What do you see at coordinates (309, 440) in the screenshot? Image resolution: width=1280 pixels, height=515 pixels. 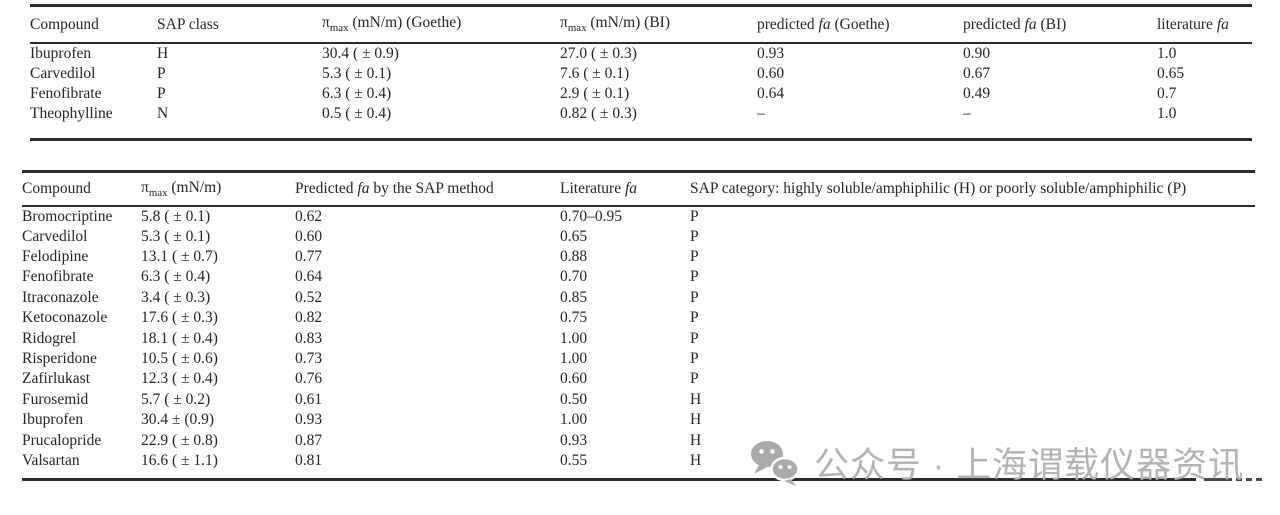 I see `cell-predicted-fa: 0.87` at bounding box center [309, 440].